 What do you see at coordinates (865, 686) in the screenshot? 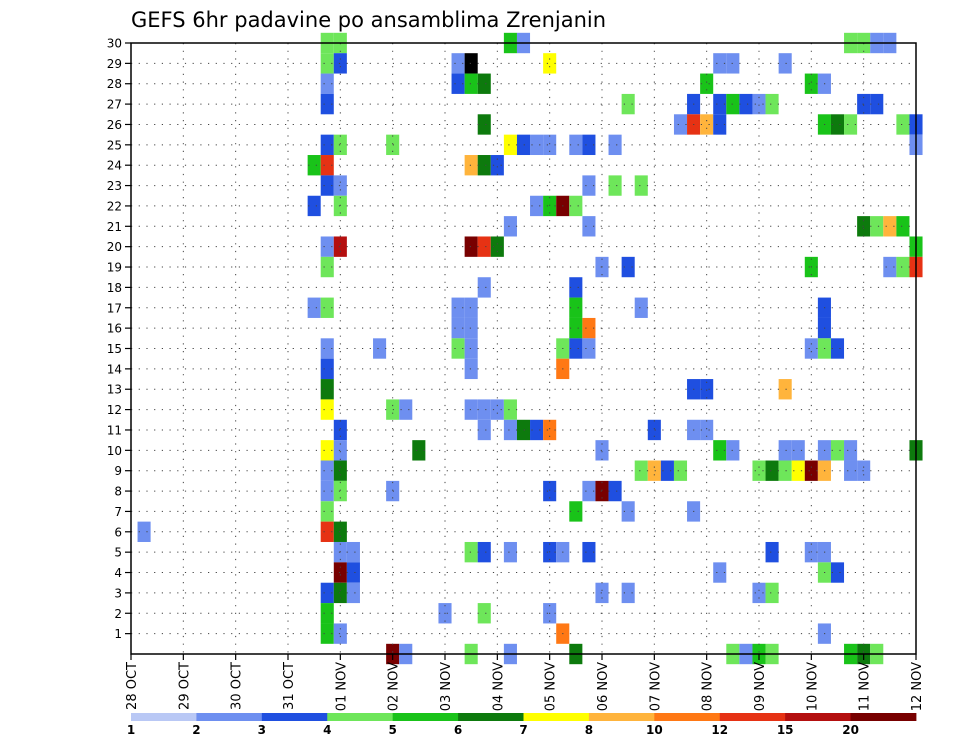
I see `x-tick-label: 11 NOV` at bounding box center [865, 686].